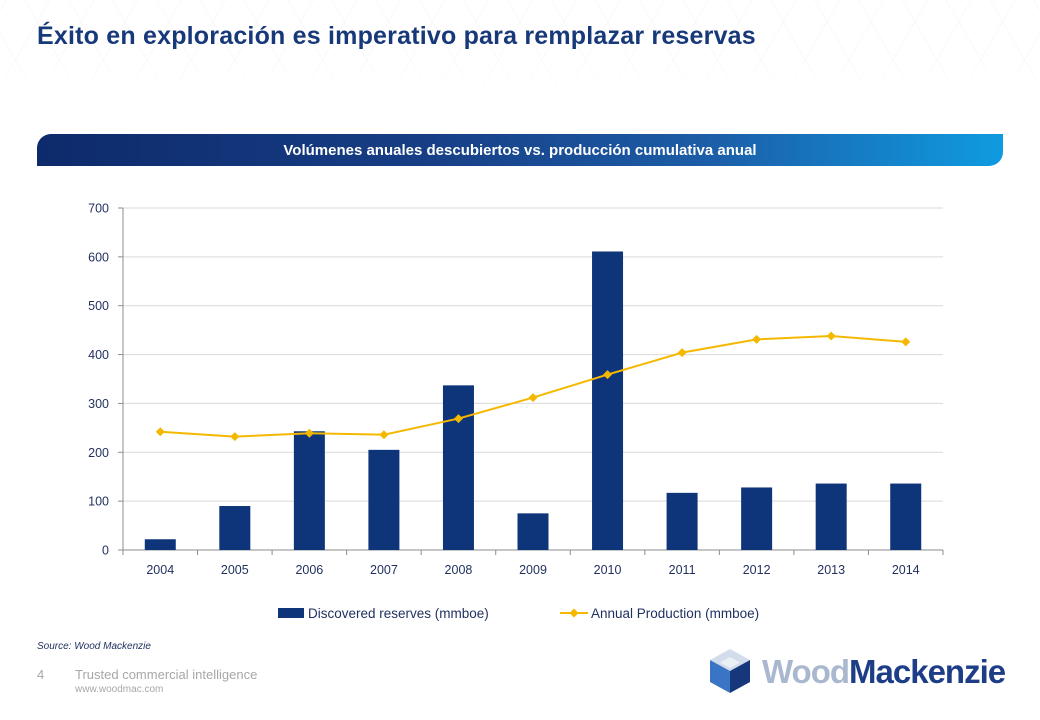 The height and width of the screenshot is (720, 1040). I want to click on legend-swatch-marker, so click(574, 613).